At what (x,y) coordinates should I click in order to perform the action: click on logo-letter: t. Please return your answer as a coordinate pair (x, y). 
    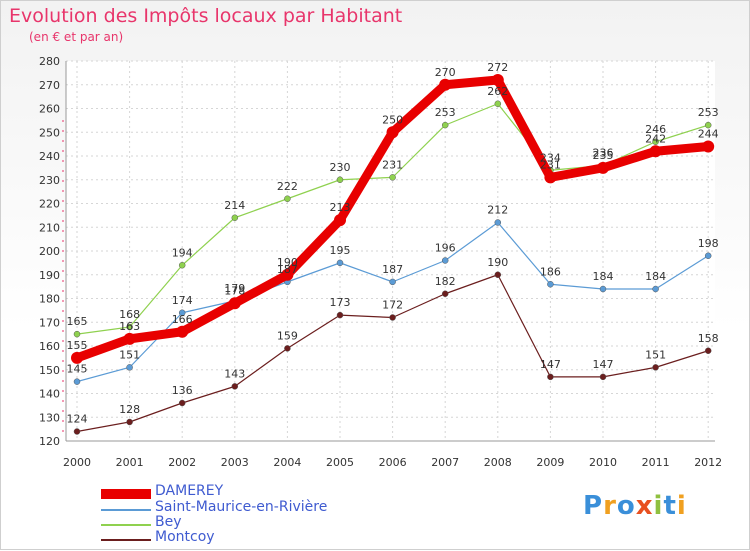
    Looking at the image, I should click on (670, 506).